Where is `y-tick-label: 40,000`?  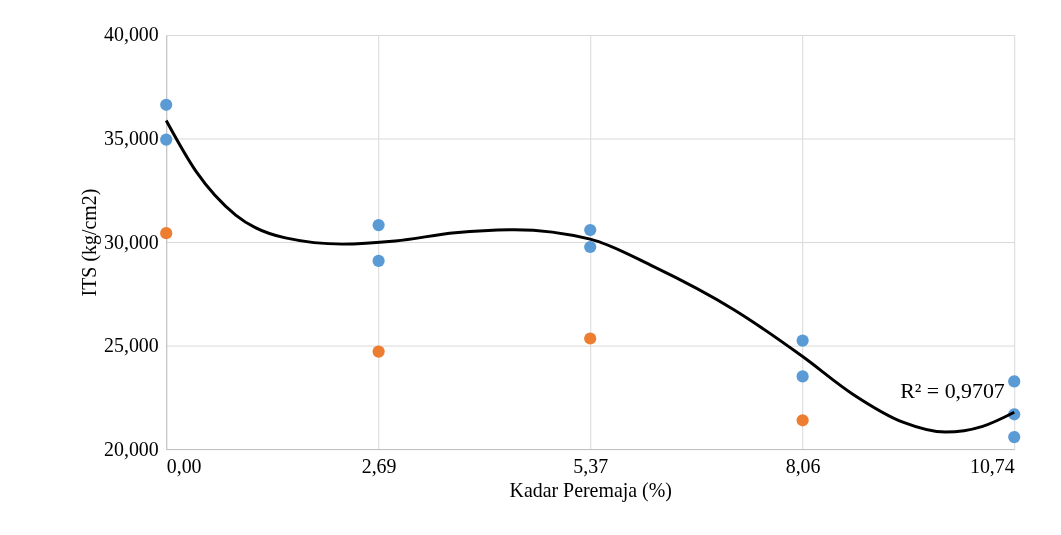 y-tick-label: 40,000 is located at coordinates (131, 34).